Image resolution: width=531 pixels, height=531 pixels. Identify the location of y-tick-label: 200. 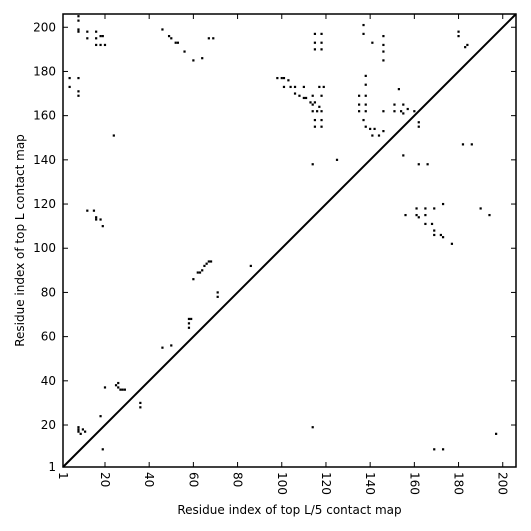
(44, 27).